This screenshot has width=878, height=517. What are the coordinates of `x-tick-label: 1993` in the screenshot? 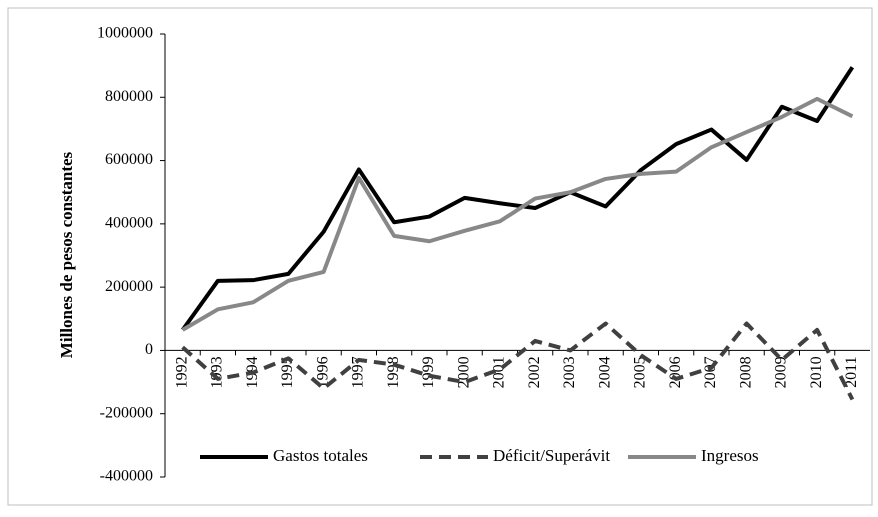 It's located at (217, 372).